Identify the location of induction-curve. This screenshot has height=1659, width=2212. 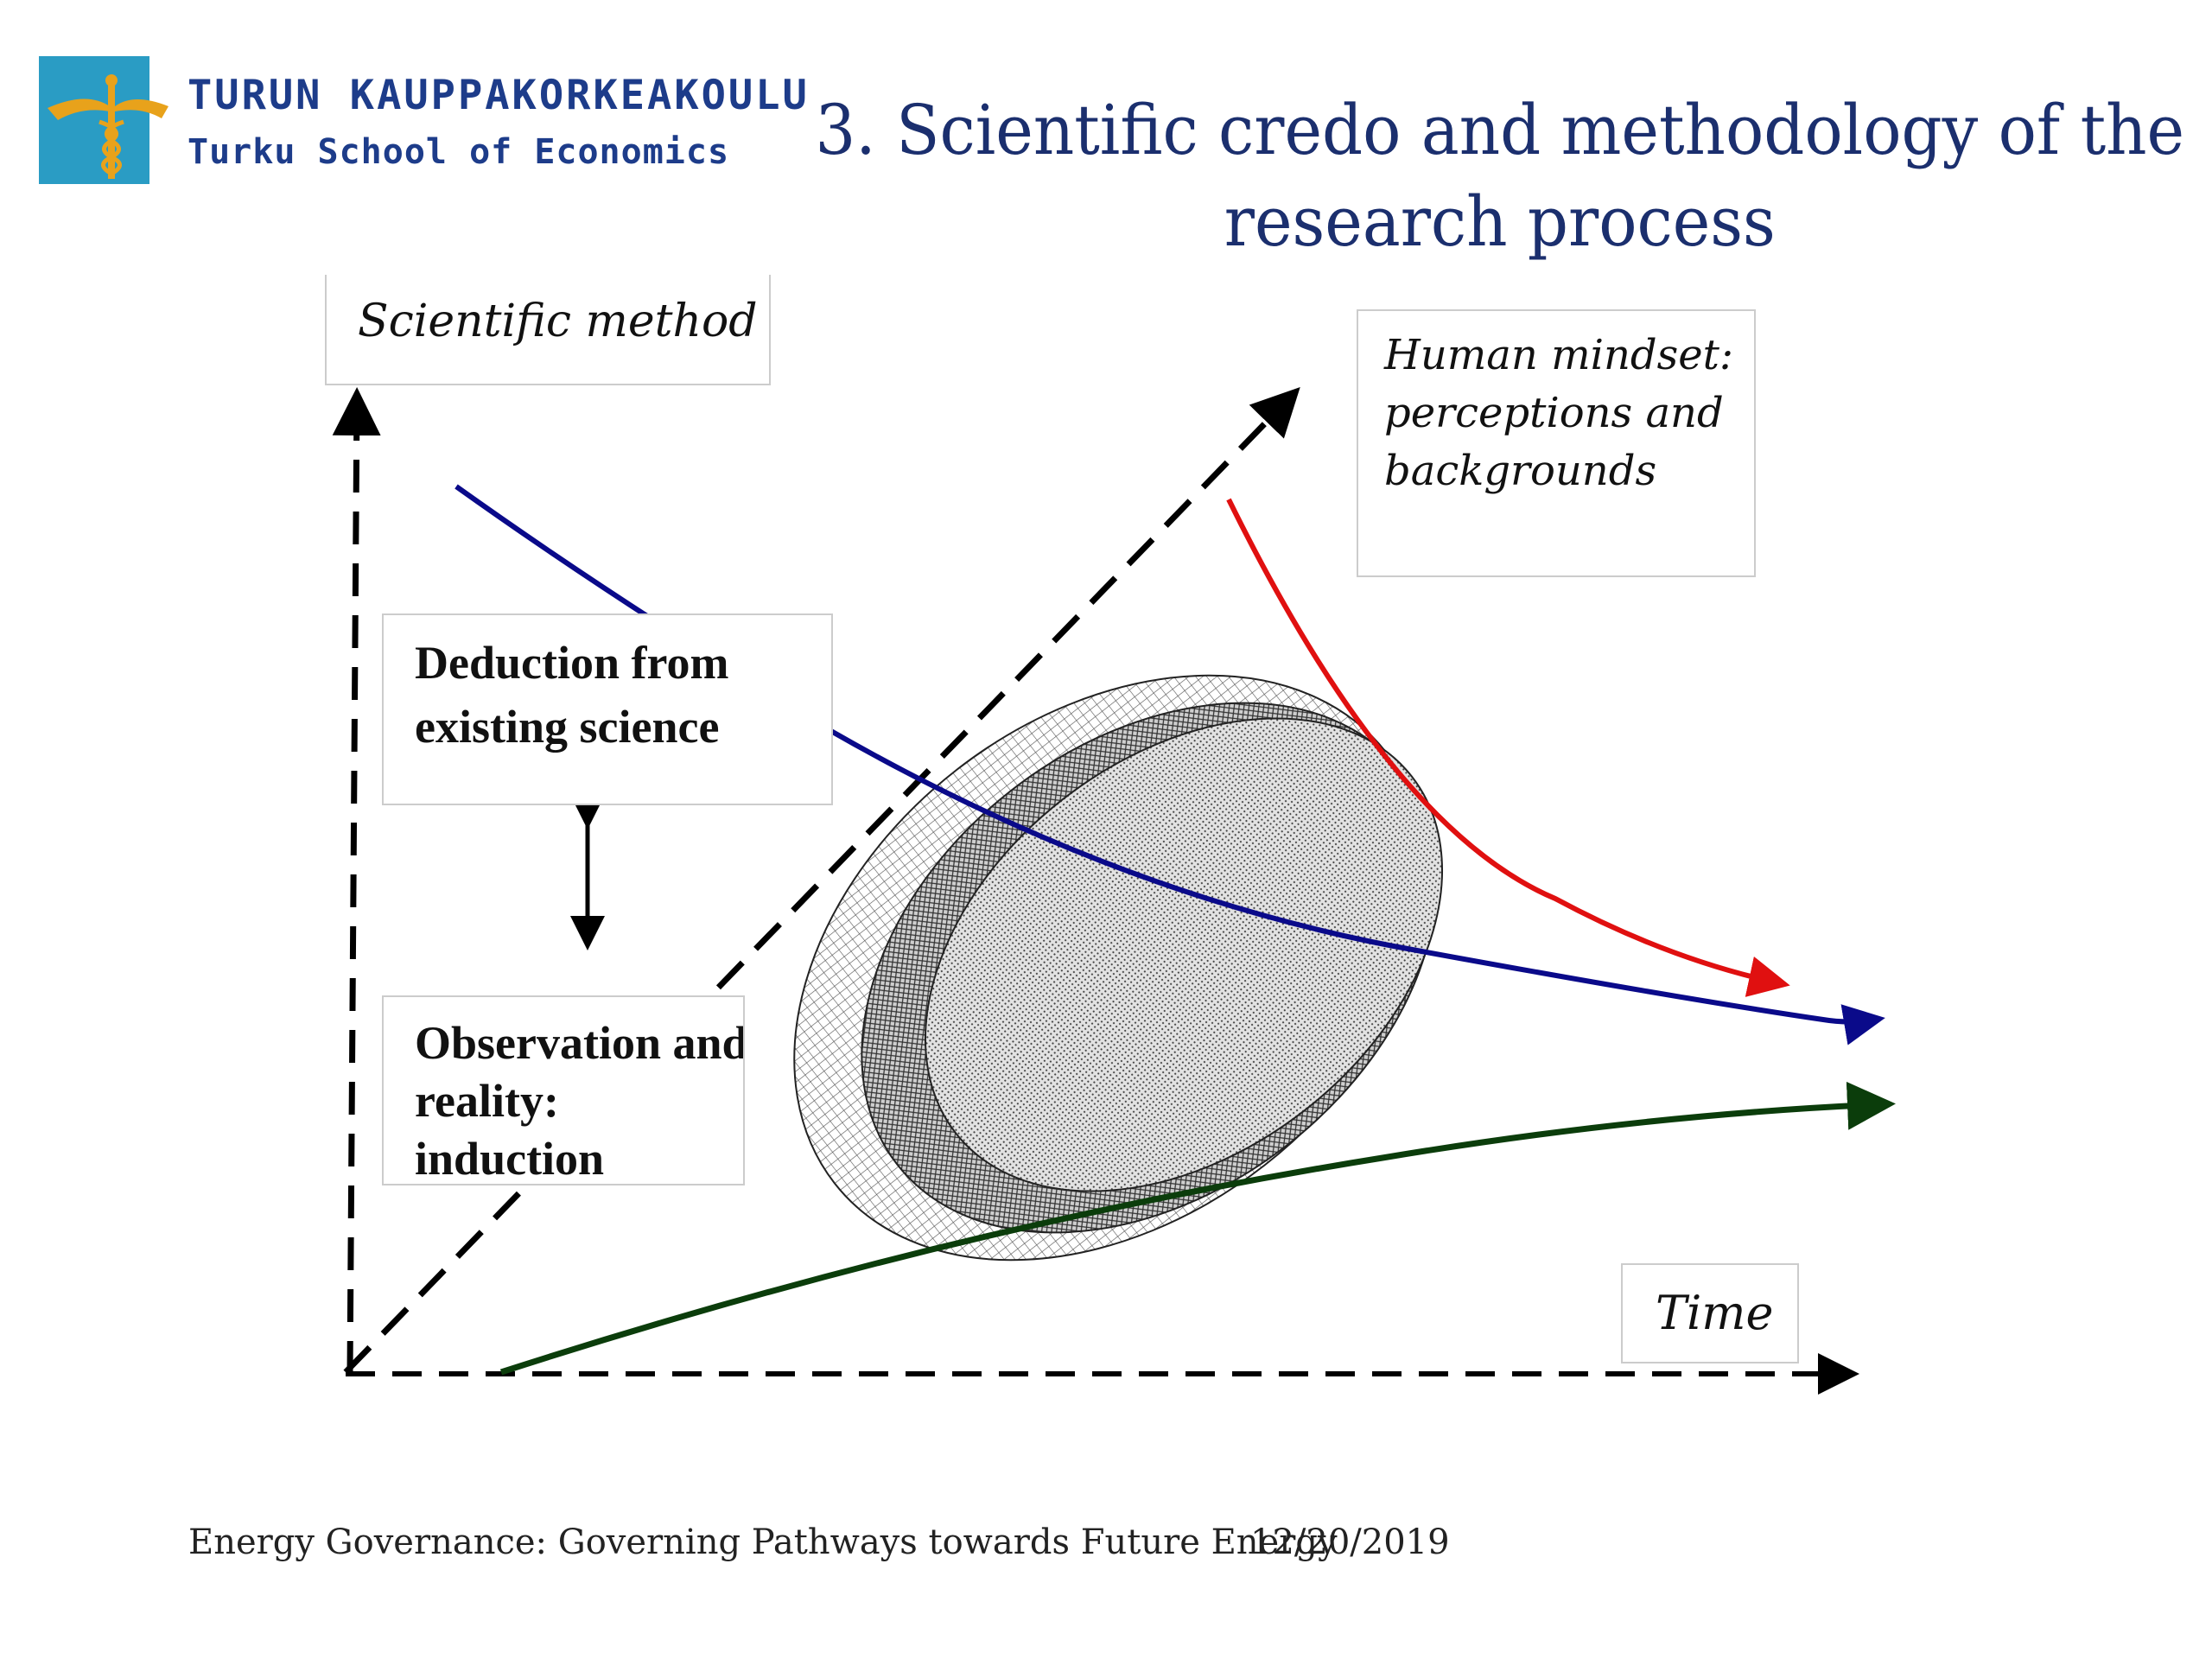
(1197, 1228).